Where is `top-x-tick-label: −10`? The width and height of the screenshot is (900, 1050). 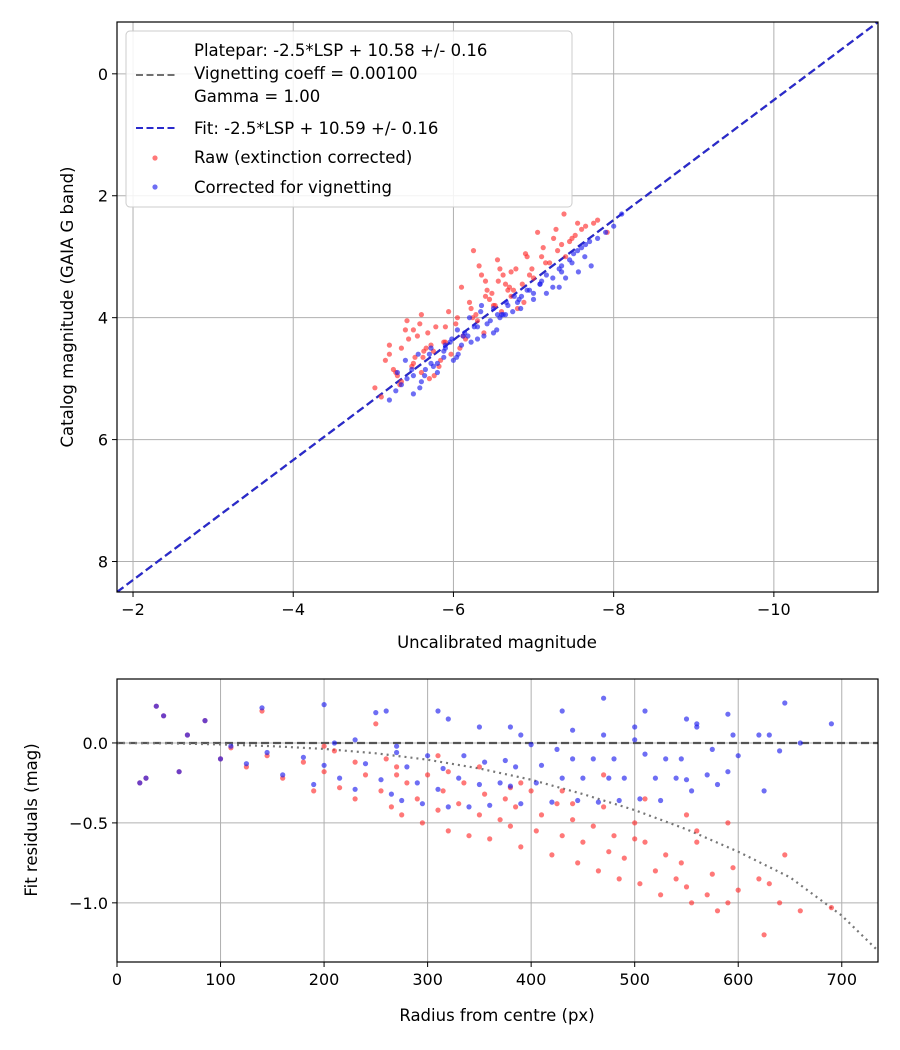
top-x-tick-label: −10 is located at coordinates (774, 609).